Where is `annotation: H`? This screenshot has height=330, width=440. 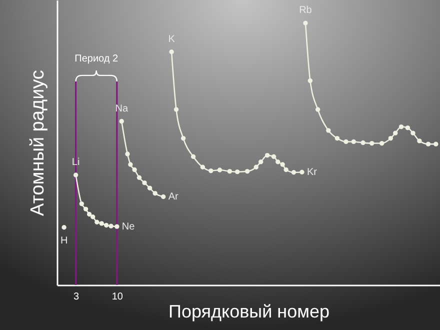
annotation: H is located at coordinates (64, 240).